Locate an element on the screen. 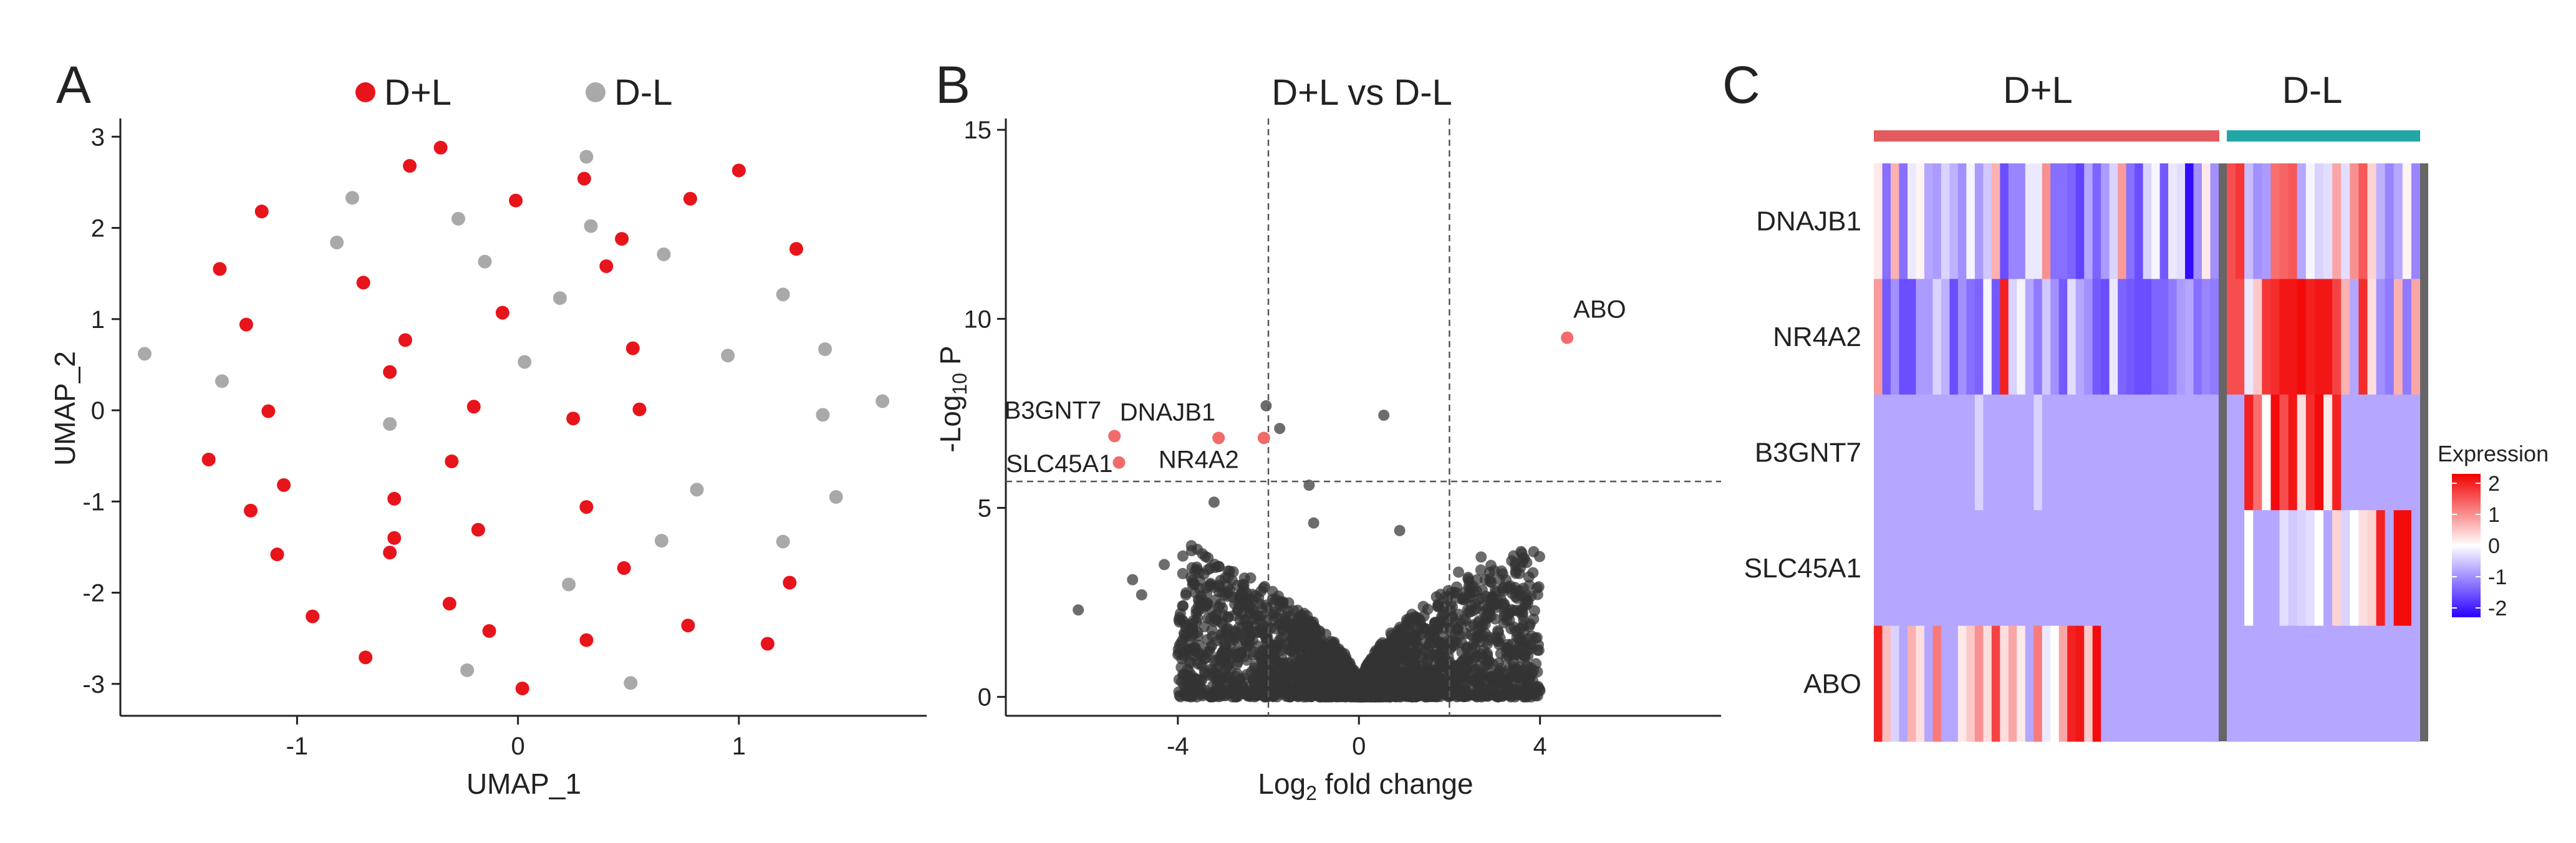  panel-b-y-ticks: 0 5 10 15 is located at coordinates (985, 414).